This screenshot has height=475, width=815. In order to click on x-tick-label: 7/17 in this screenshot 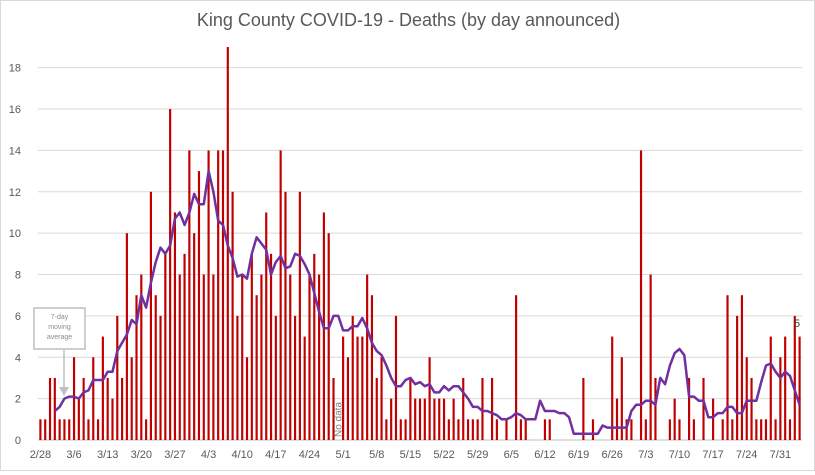, I will do `click(712, 455)`.